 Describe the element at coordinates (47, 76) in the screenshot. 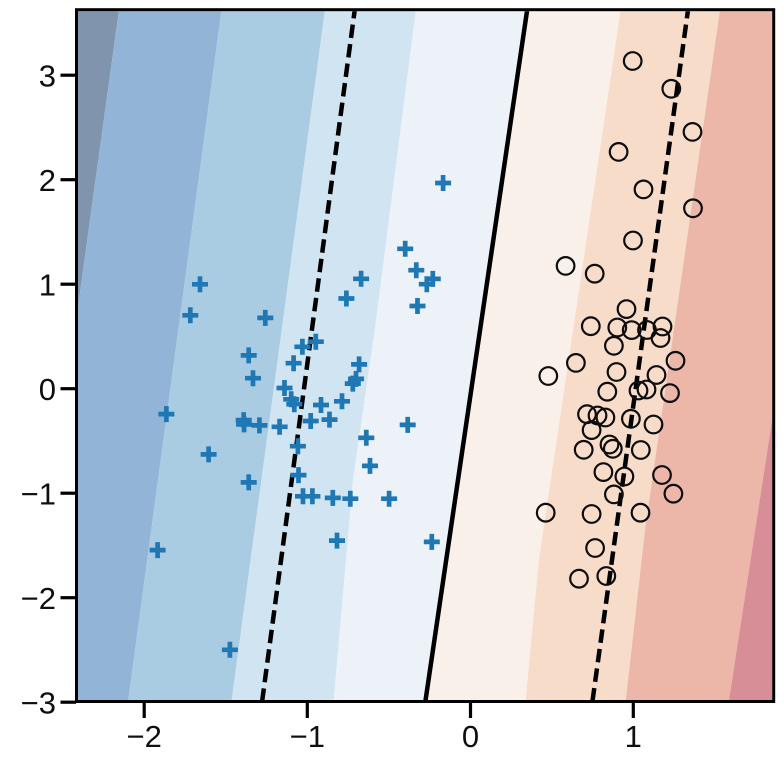

I see `svg-text: 3` at that location.